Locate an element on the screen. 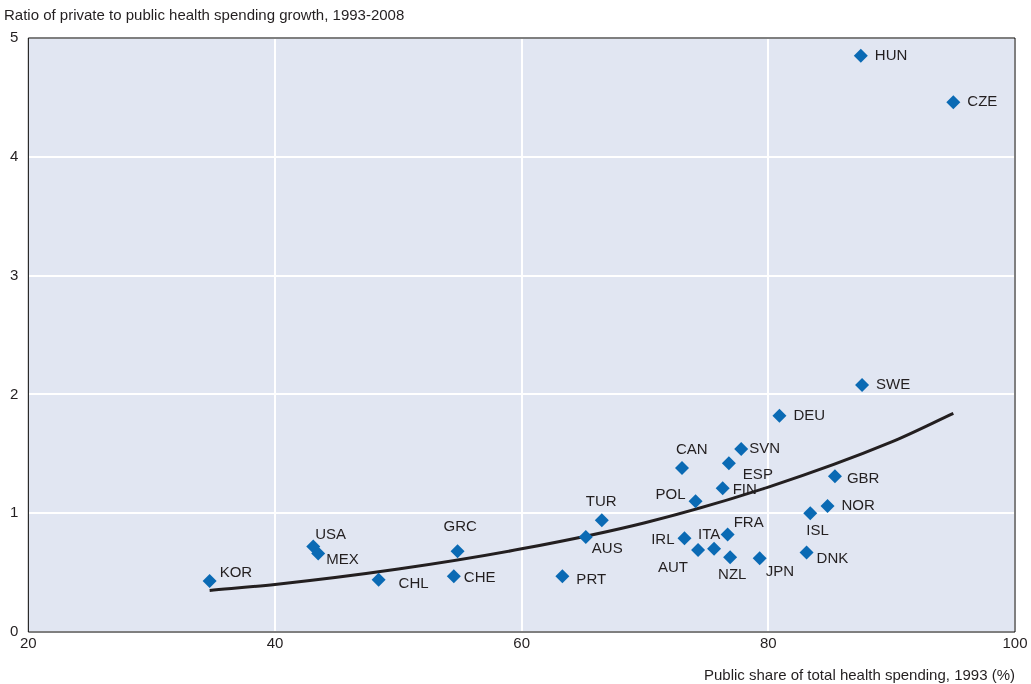  y-tick-label: 0 is located at coordinates (14, 631).